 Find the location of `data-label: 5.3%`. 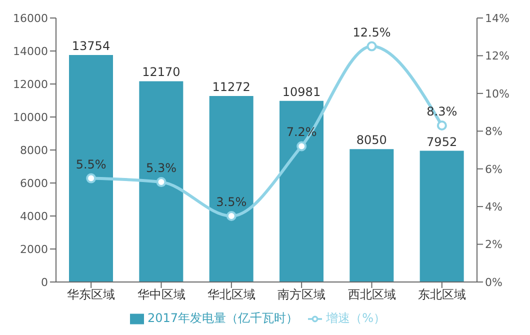

data-label: 5.3% is located at coordinates (161, 168).